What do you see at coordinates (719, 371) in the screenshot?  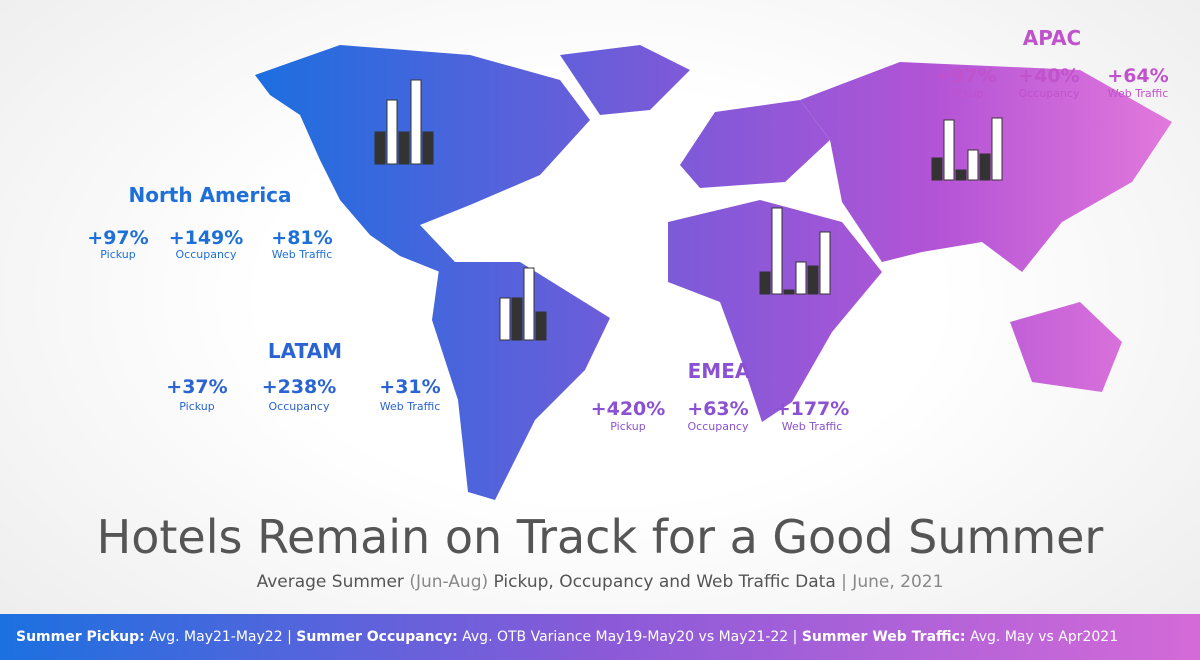 I see `region-name: EMEA` at bounding box center [719, 371].